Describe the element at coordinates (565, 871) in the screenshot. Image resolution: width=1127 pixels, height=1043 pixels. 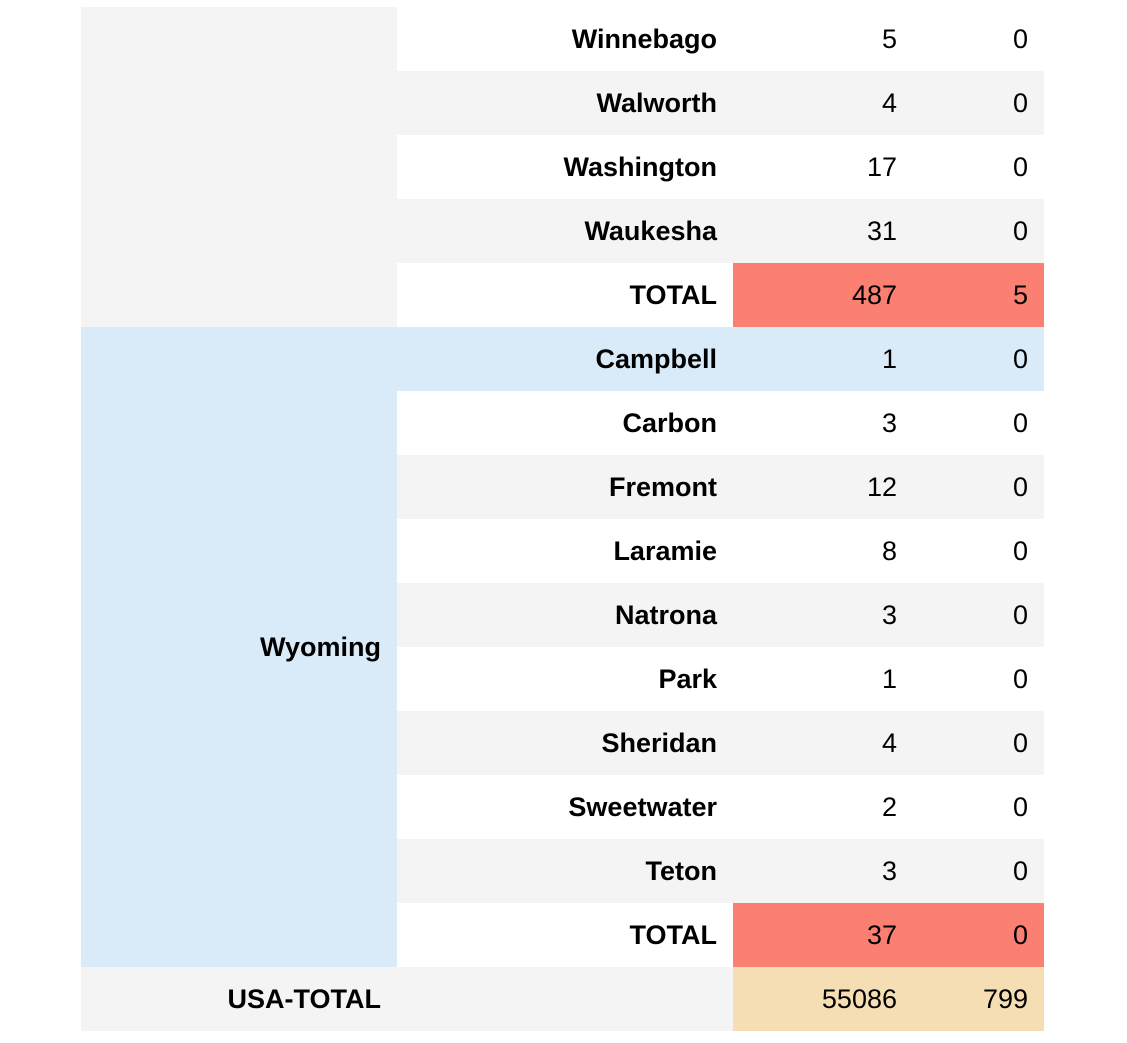
I see `county-name: Teton` at that location.